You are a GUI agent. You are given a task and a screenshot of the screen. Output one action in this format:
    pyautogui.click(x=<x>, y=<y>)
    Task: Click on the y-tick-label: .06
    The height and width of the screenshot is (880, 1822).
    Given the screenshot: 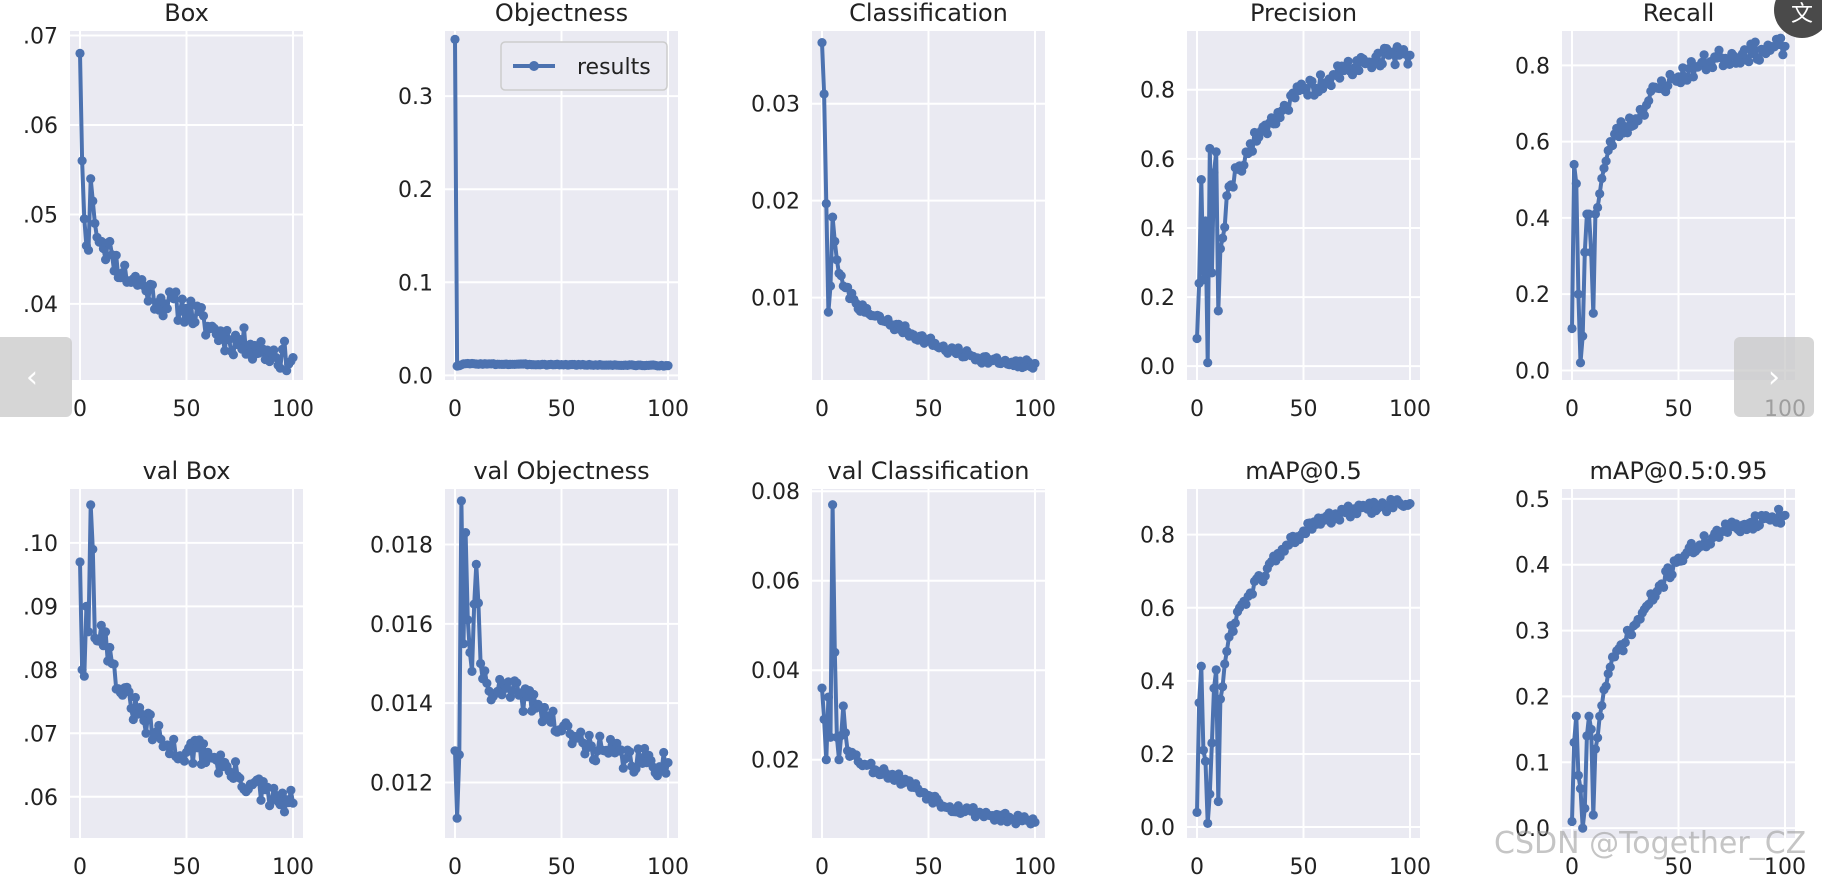 What is the action you would take?
    pyautogui.click(x=40, y=126)
    